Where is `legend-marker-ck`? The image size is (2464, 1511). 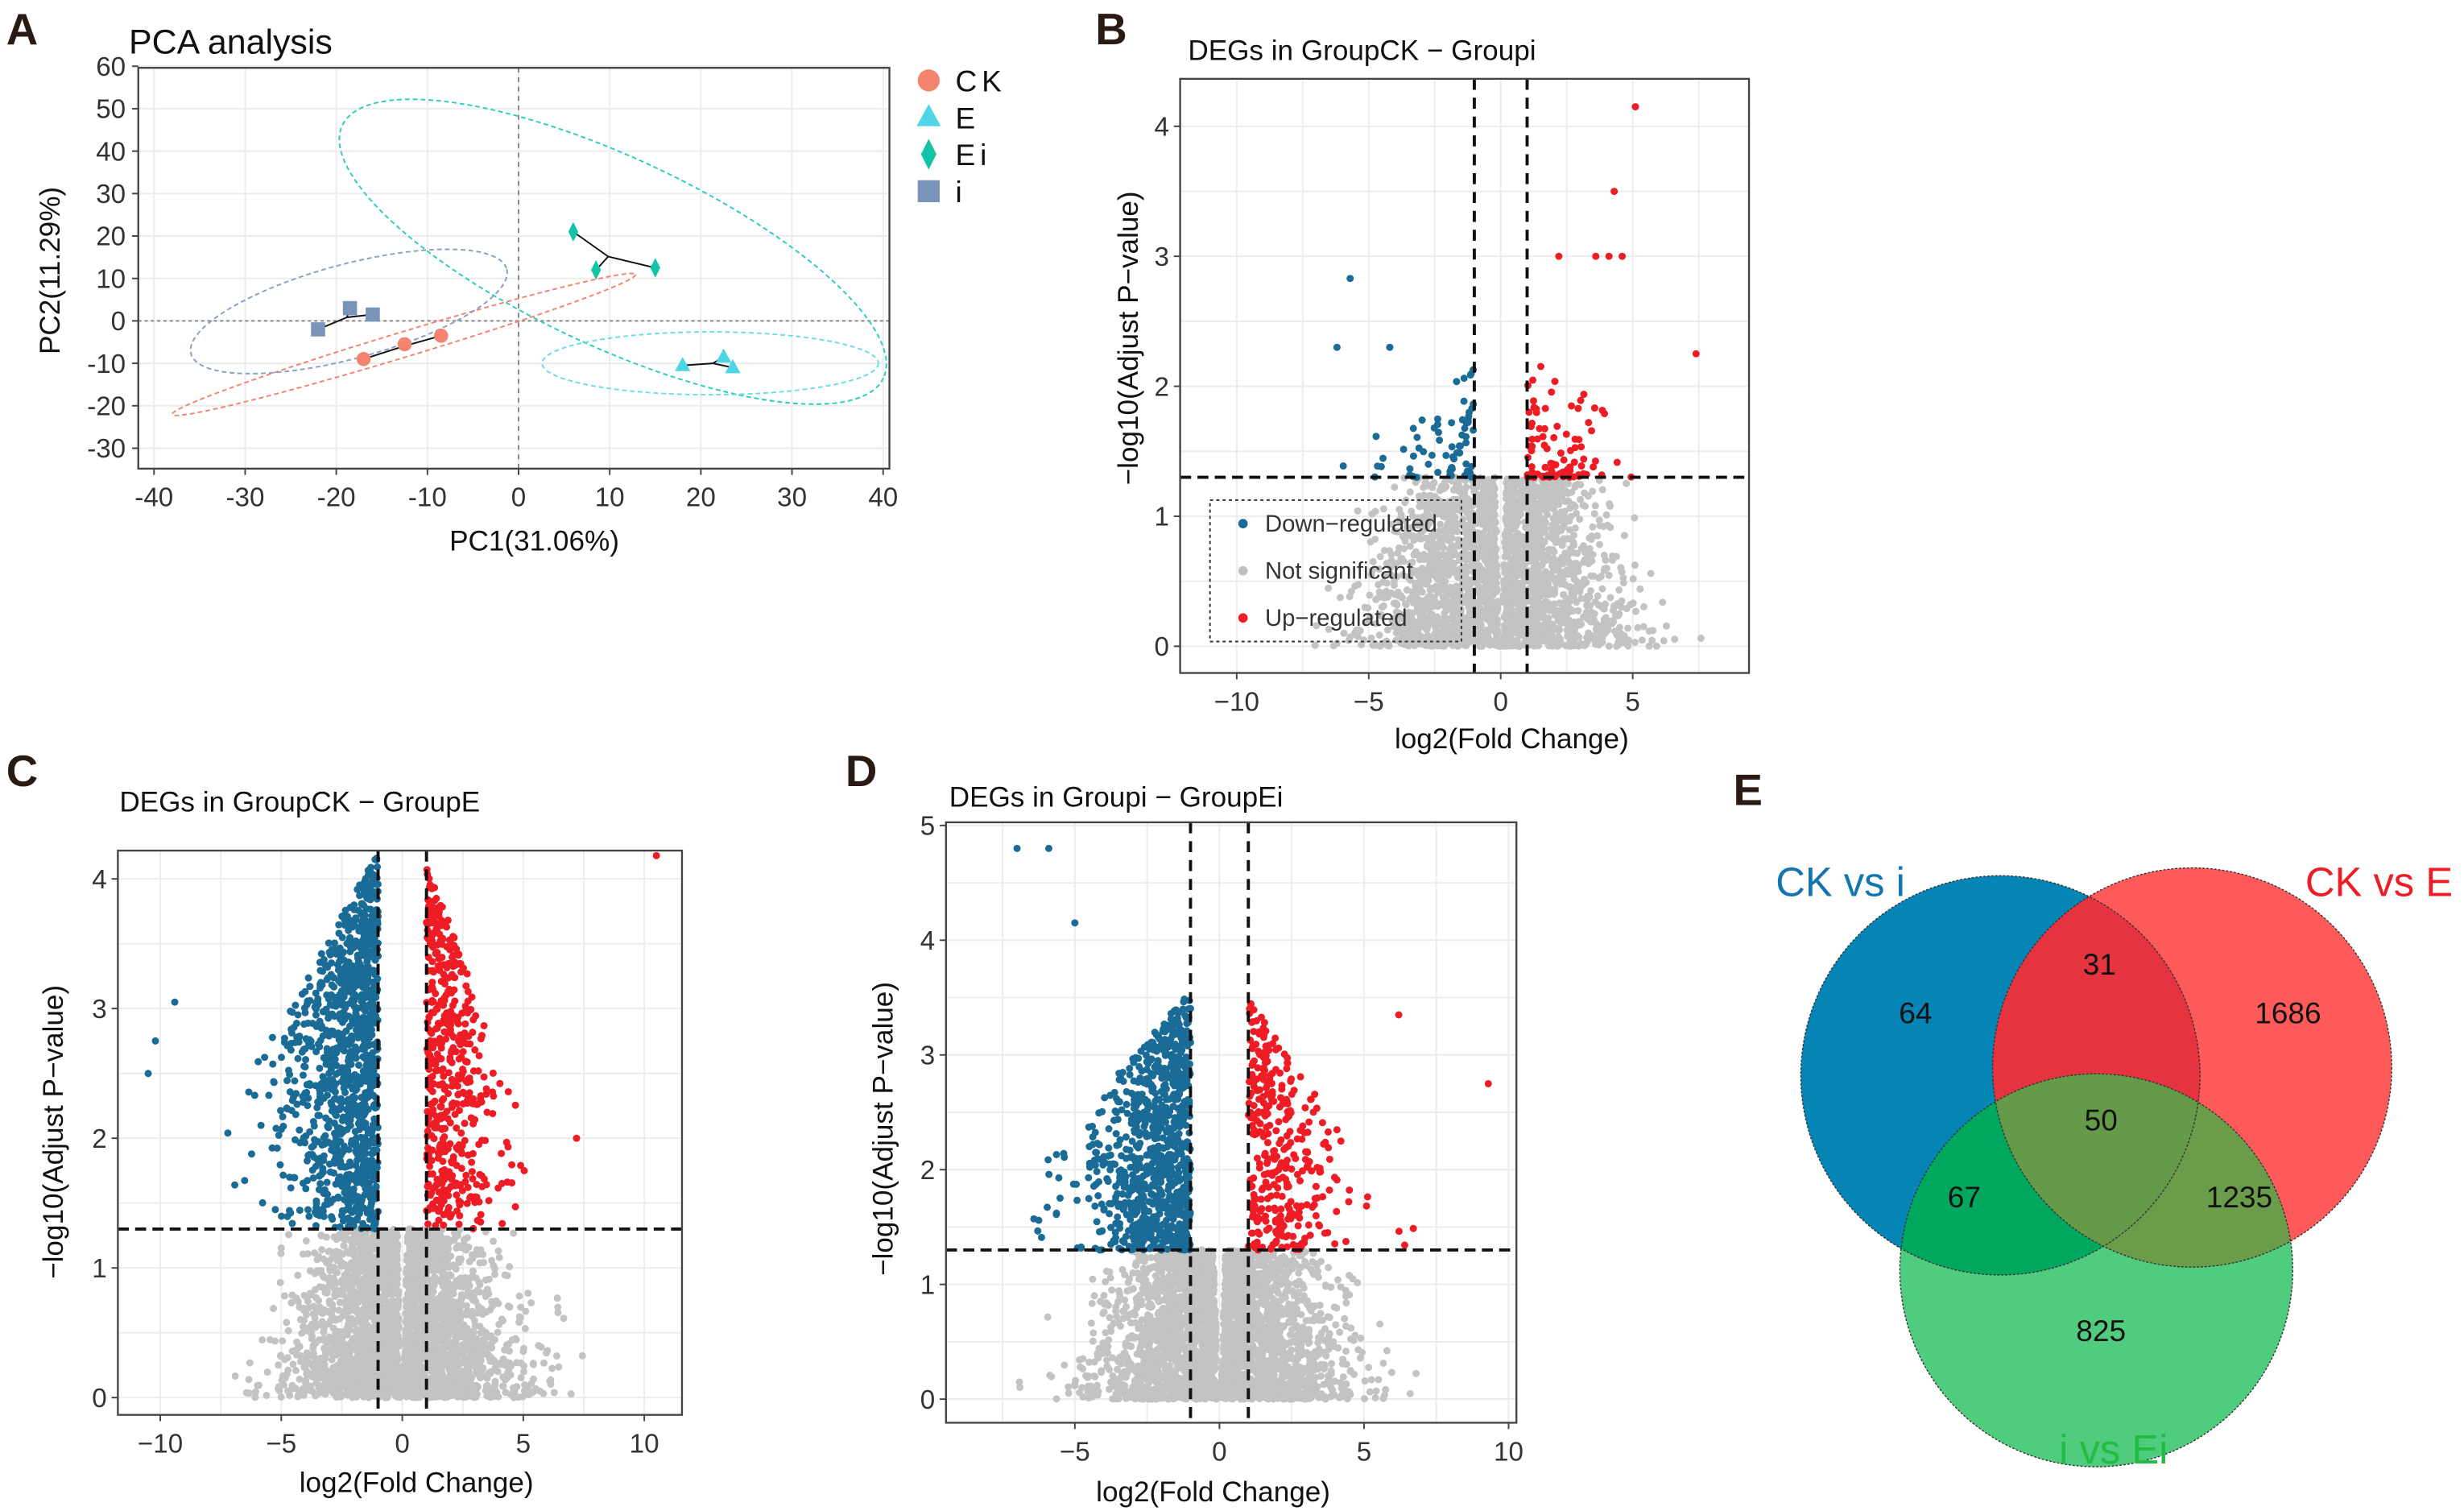
legend-marker-ck is located at coordinates (929, 80).